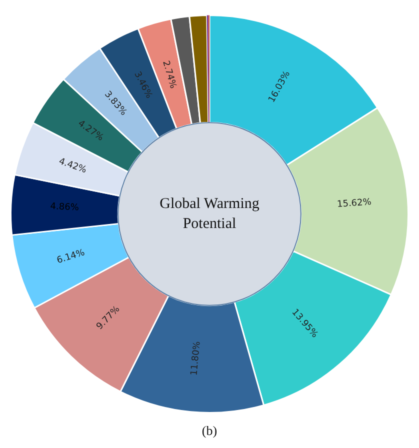 This screenshot has width=419, height=448. I want to click on data-label: 15.62%, so click(354, 204).